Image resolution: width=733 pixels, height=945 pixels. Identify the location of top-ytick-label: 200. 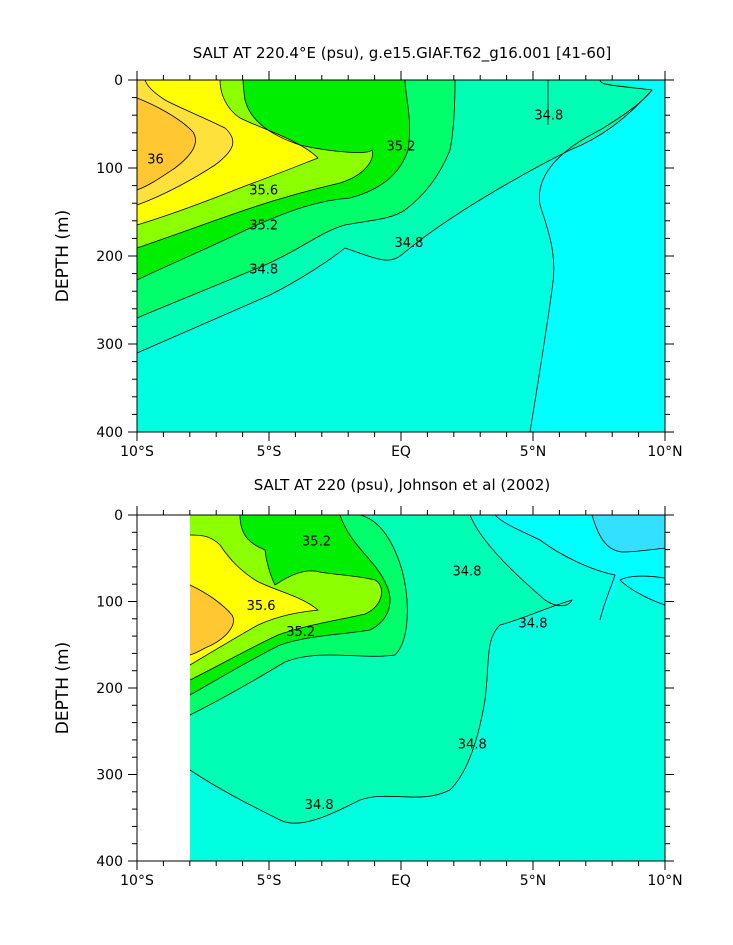
(109, 257).